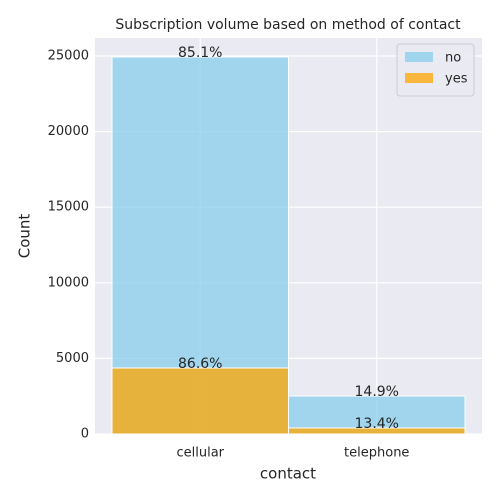 Image resolution: width=500 pixels, height=500 pixels. Describe the element at coordinates (68, 55) in the screenshot. I see `y-tick-label: 25000` at that location.